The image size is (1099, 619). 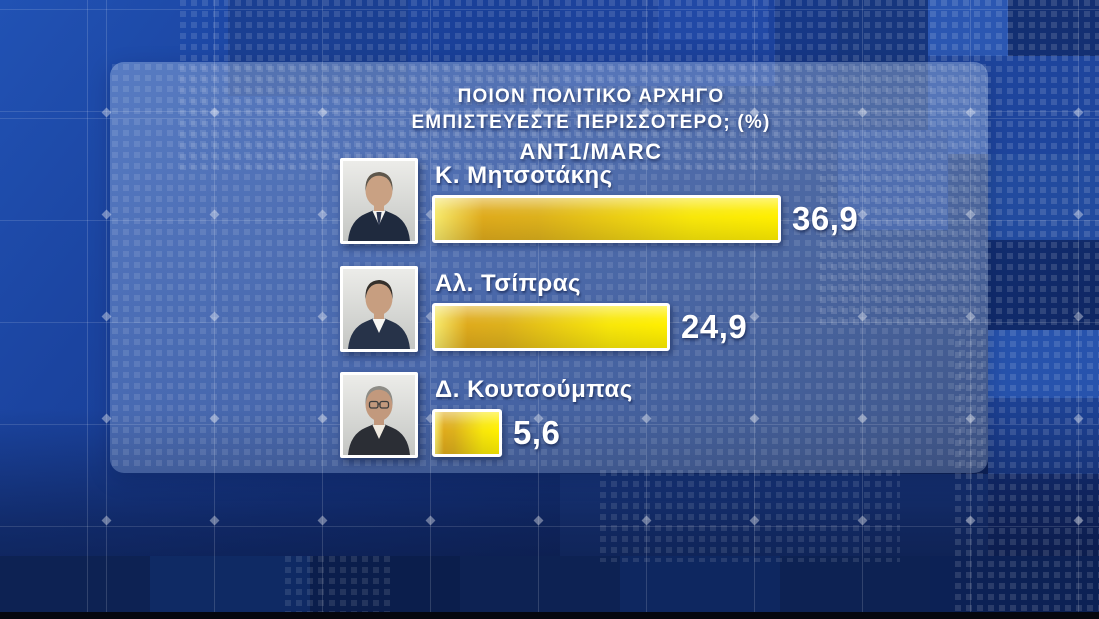 What do you see at coordinates (524, 175) in the screenshot?
I see `candidate-name: Κ. Μητσοτάκης` at bounding box center [524, 175].